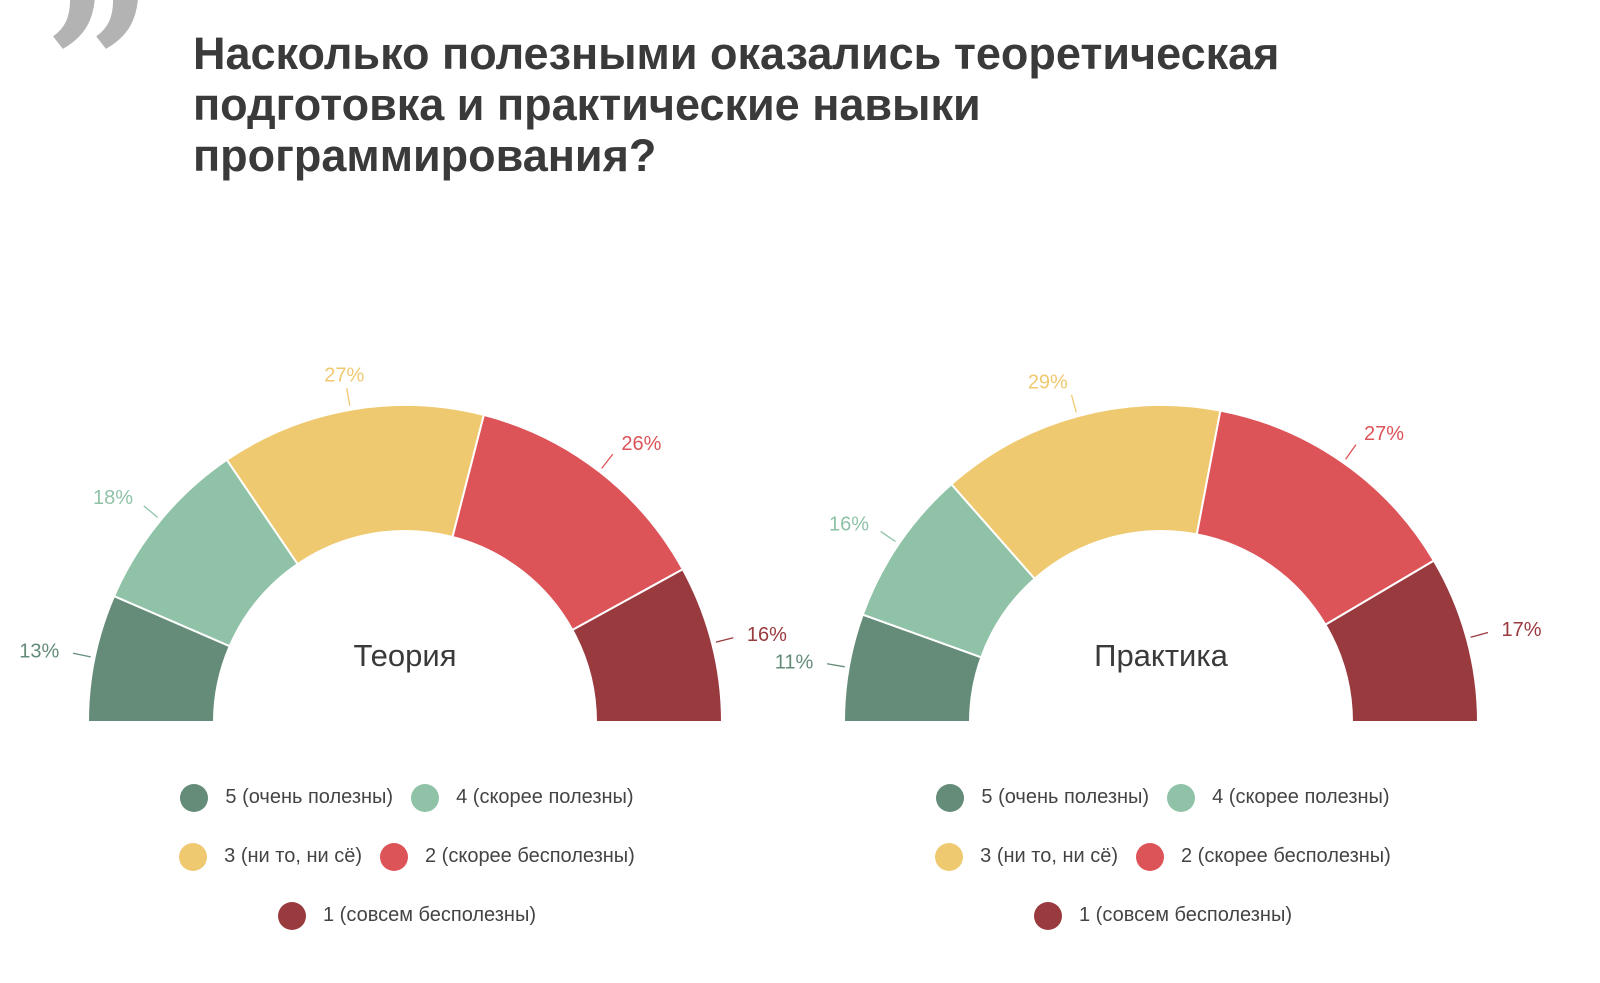 Image resolution: width=1600 pixels, height=983 pixels. I want to click on data-label: 18%, so click(113, 498).